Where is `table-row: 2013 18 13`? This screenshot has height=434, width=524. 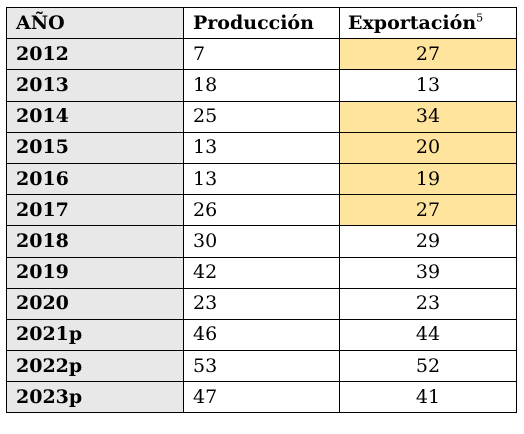 table-row: 2013 18 13 is located at coordinates (261, 85).